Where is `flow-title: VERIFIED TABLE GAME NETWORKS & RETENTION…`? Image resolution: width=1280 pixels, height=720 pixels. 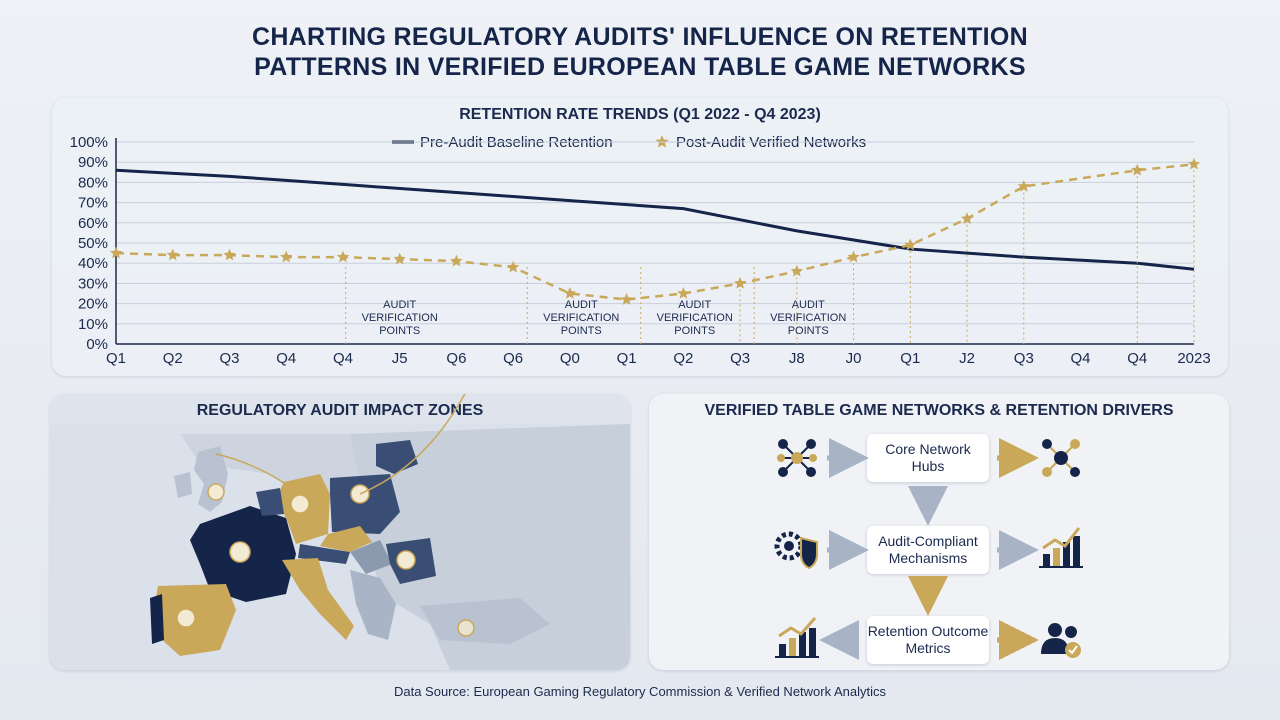
flow-title: VERIFIED TABLE GAME NETWORKS & RETENTION… is located at coordinates (939, 410).